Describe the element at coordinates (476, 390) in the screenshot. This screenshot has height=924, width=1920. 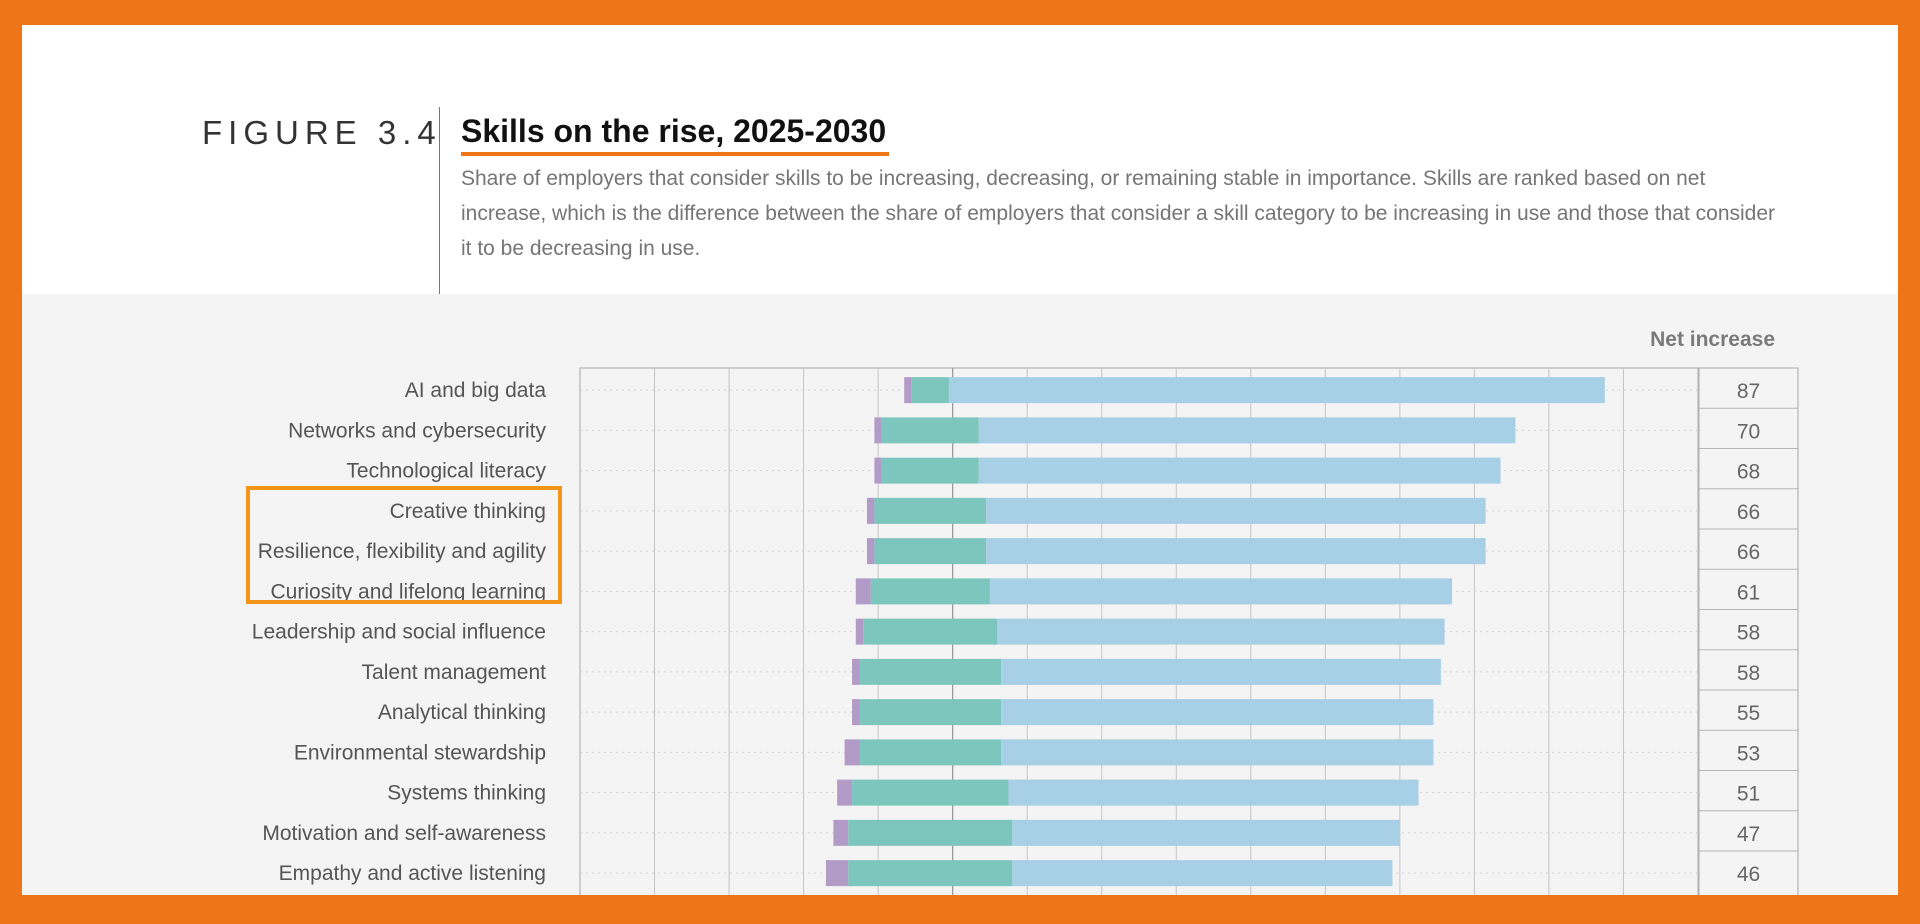
I see `category-label: AI and big data` at that location.